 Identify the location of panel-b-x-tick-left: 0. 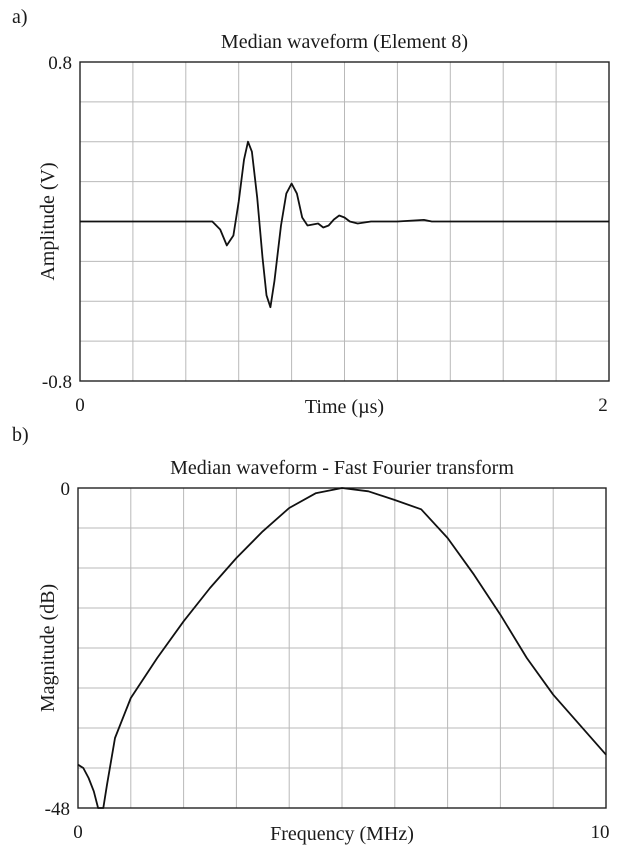
(78, 832).